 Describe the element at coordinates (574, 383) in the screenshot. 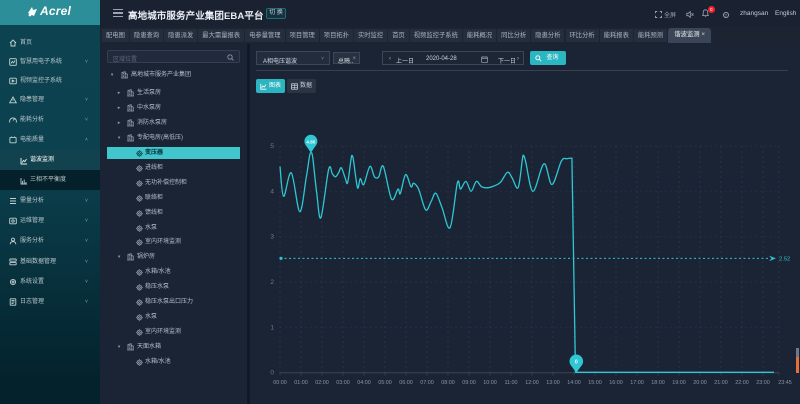

I see `svg-text: 14:00` at that location.